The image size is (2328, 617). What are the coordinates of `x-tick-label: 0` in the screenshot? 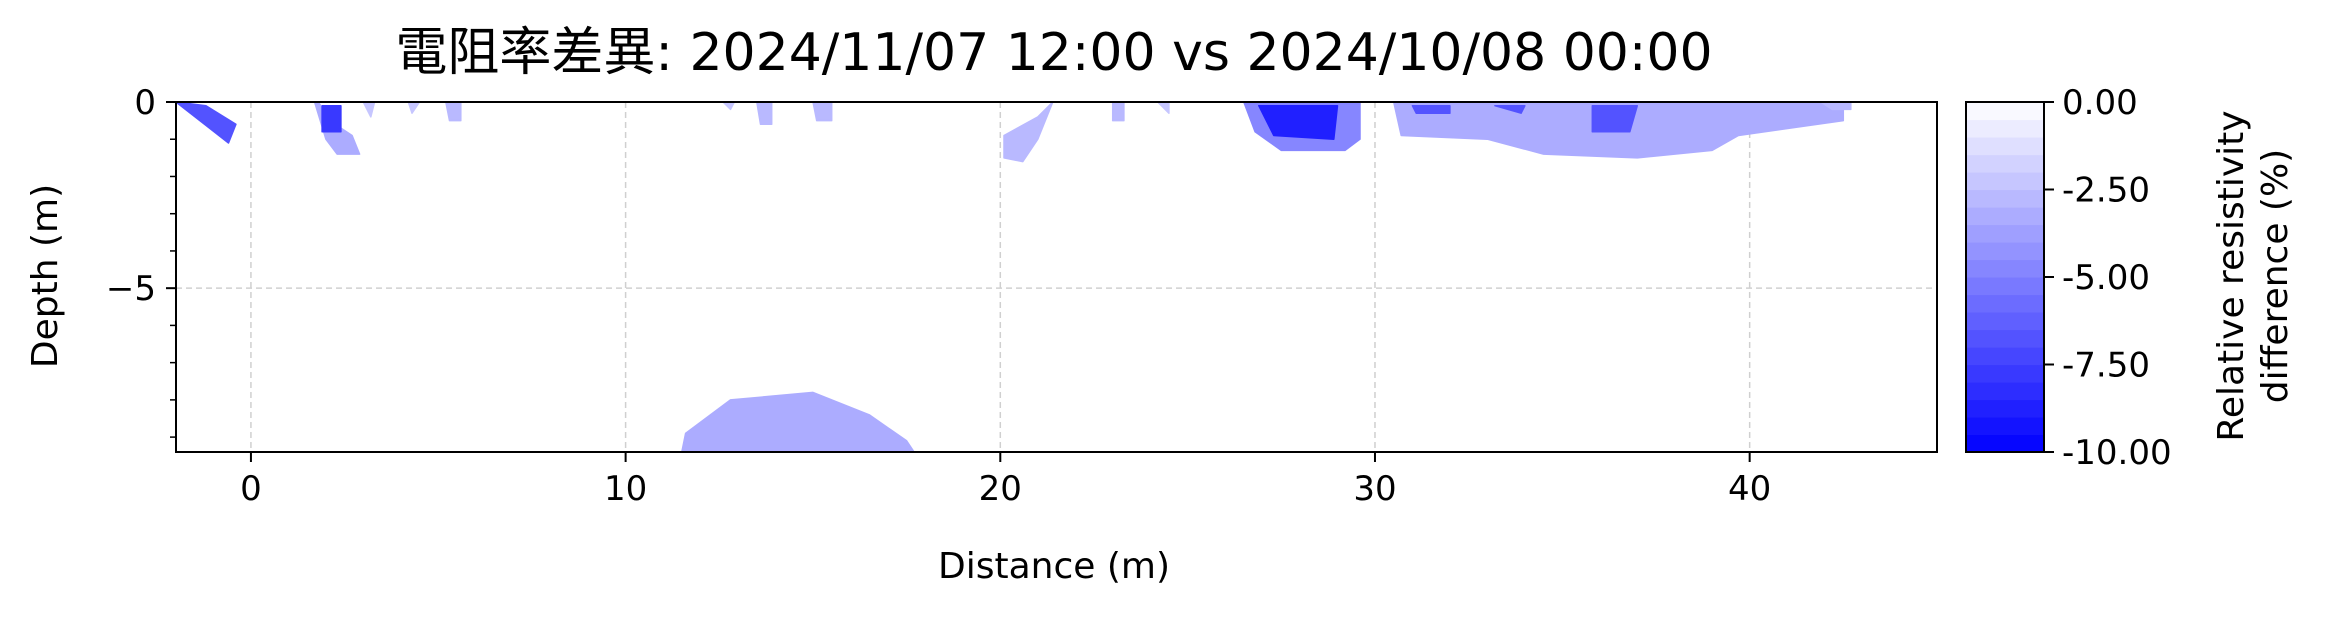 It's located at (251, 489).